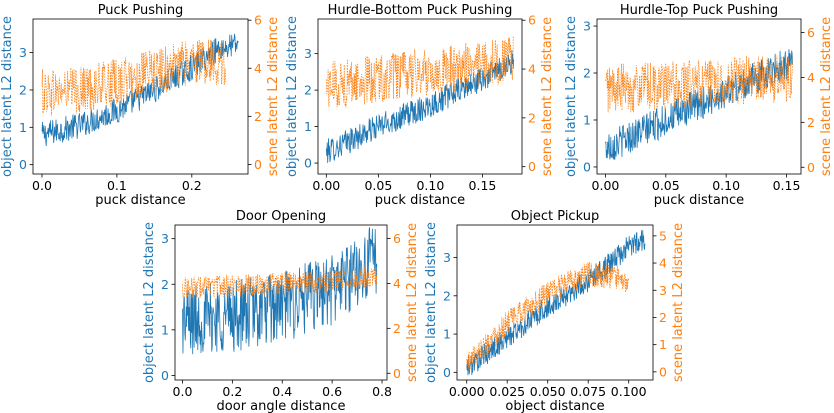 The height and width of the screenshot is (413, 834). What do you see at coordinates (281, 406) in the screenshot?
I see `x-axis-label: door angle distance` at bounding box center [281, 406].